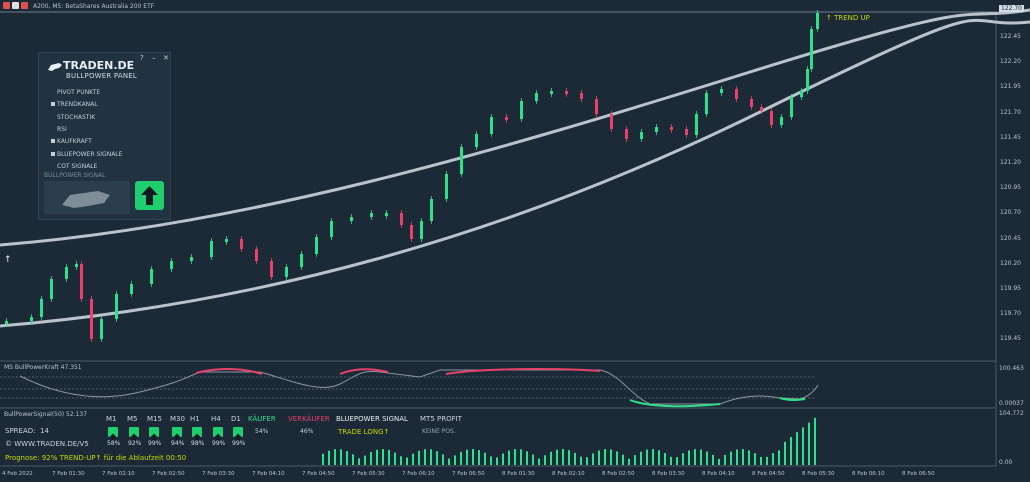  I want to click on seller-value: 46%, so click(307, 431).